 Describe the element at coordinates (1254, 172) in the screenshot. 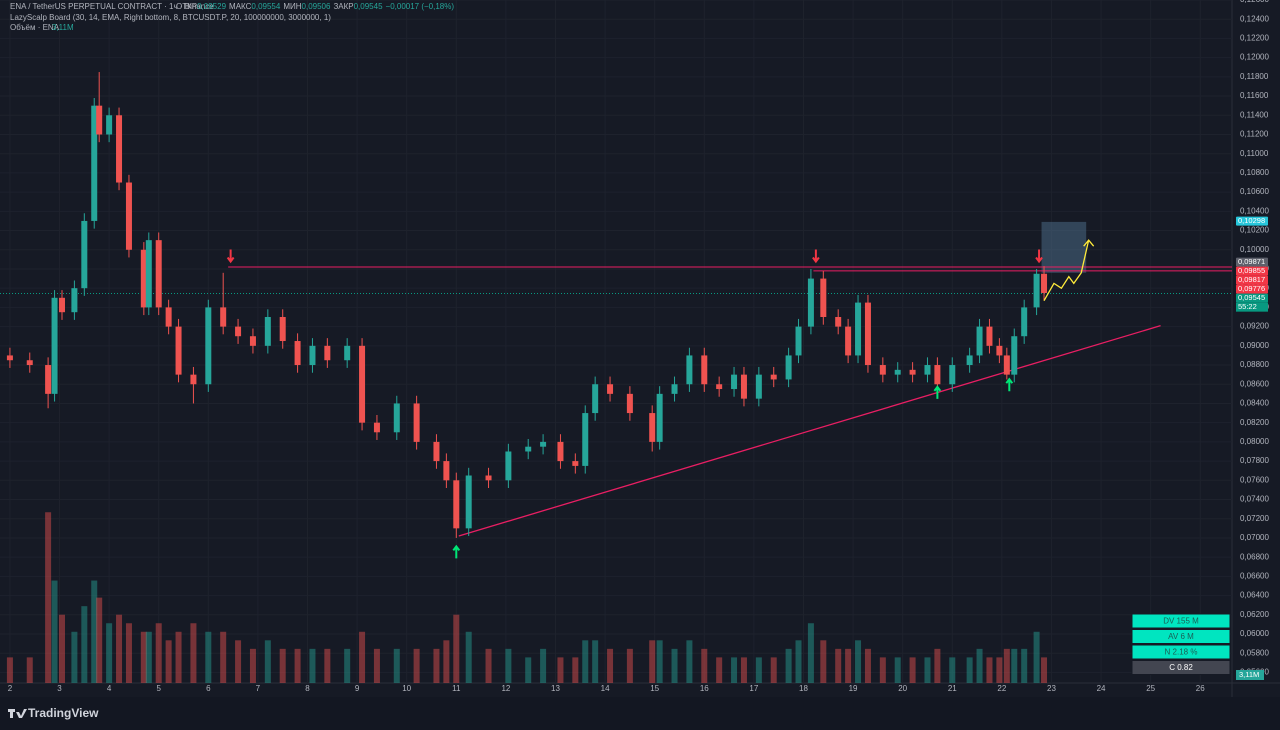

I see `y-tick-label: 0,10800` at that location.